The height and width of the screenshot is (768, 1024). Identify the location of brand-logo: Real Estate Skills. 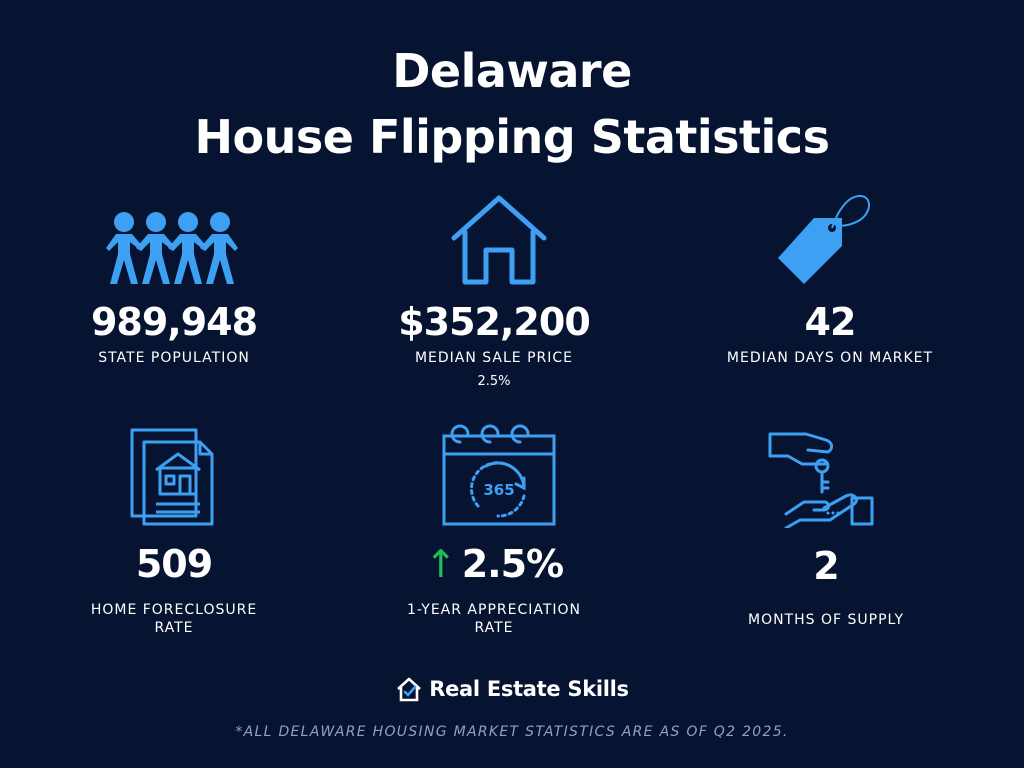
(512, 689).